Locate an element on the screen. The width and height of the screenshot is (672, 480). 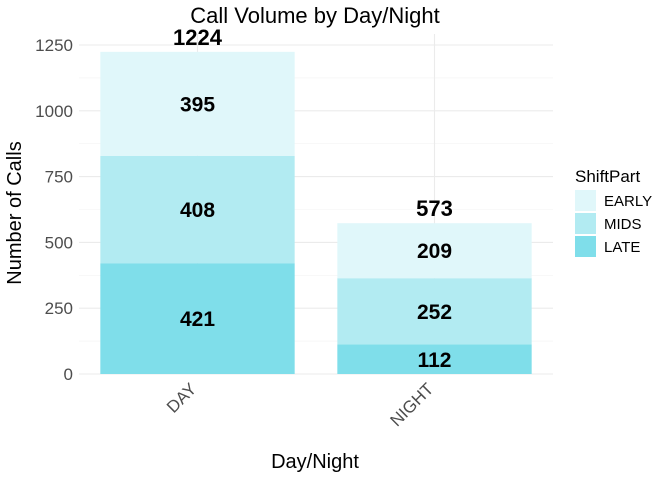
y-axis-title: Number of Calls is located at coordinates (15, 212).